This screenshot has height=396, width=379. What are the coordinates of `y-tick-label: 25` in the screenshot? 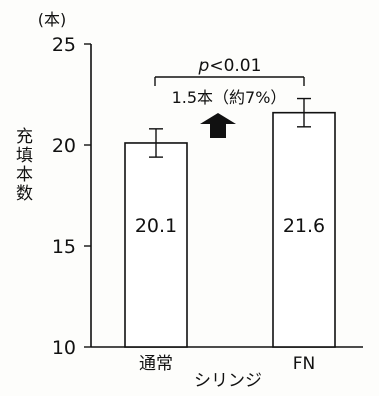 It's located at (64, 45).